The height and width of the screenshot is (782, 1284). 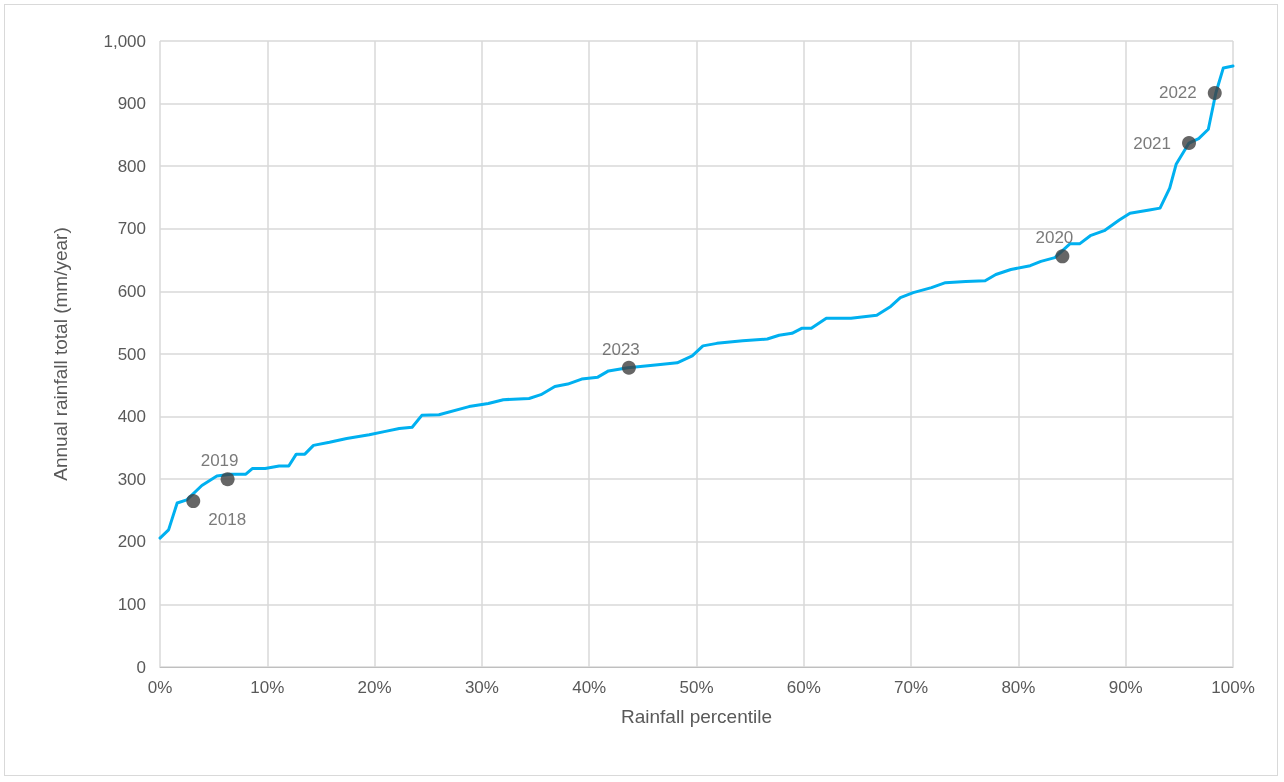 What do you see at coordinates (131, 229) in the screenshot?
I see `y-tick-label: 700` at bounding box center [131, 229].